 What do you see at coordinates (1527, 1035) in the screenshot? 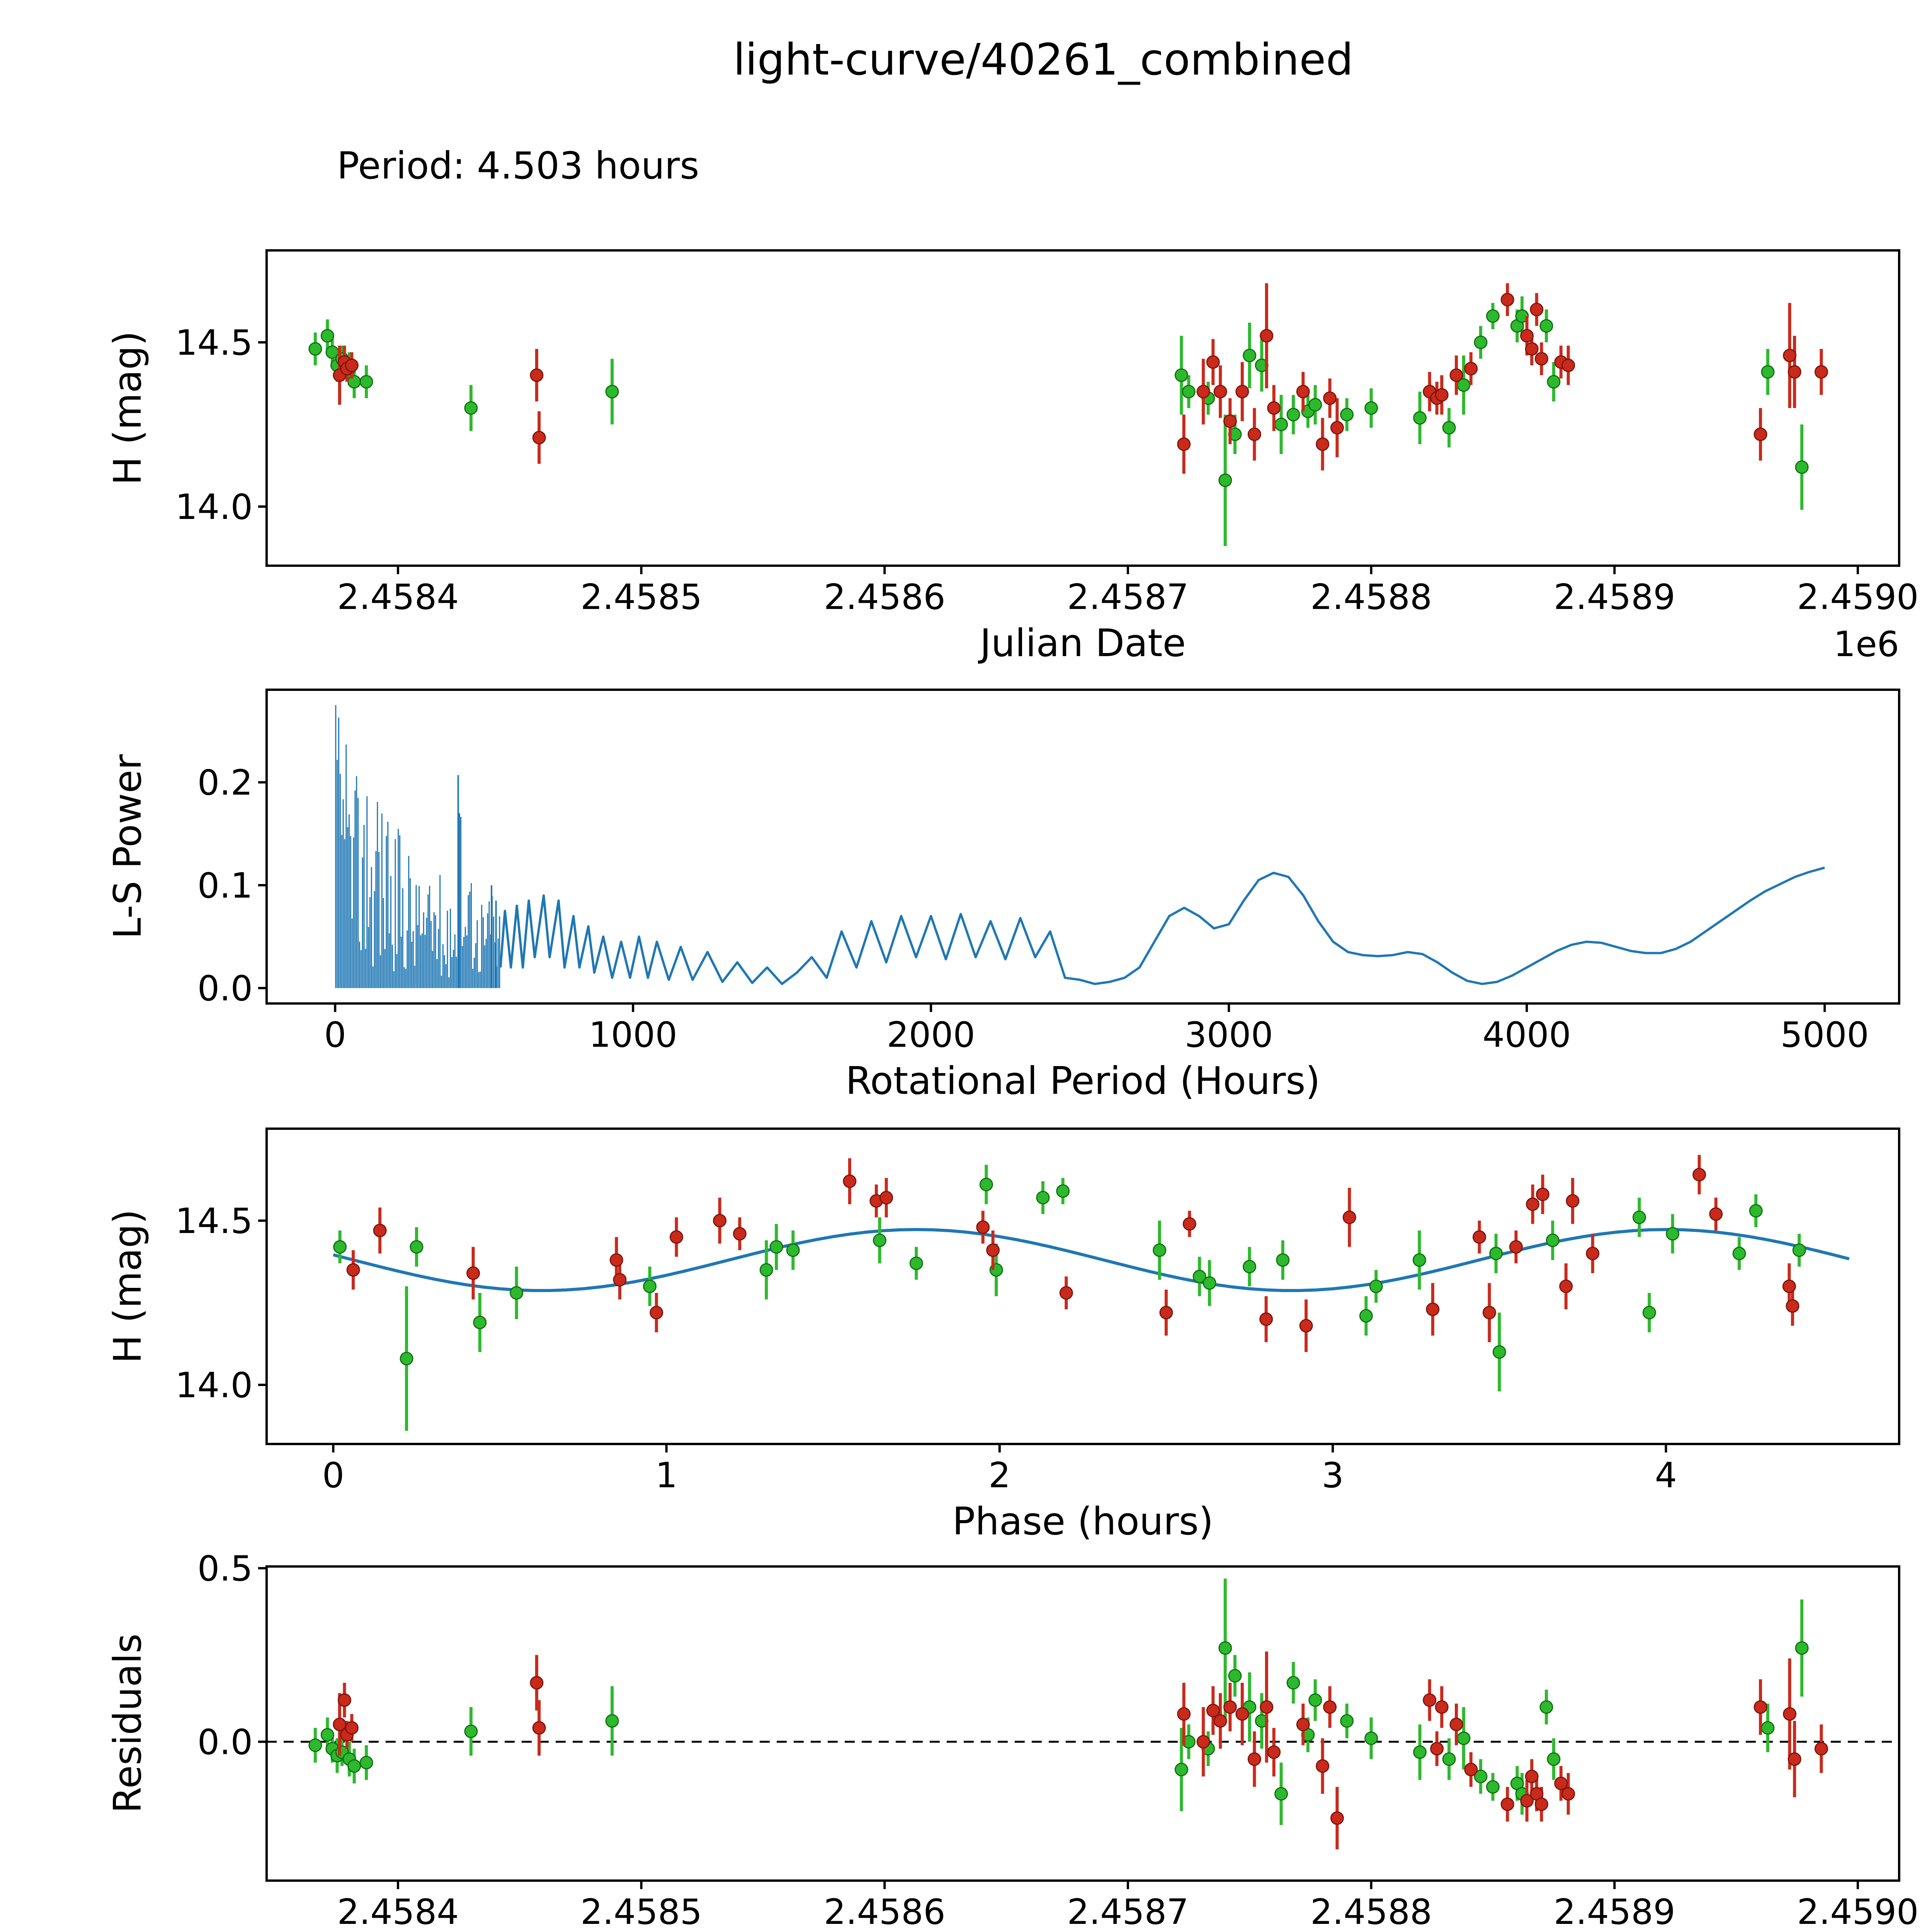
I see `x-tick-label: 4000` at bounding box center [1527, 1035].